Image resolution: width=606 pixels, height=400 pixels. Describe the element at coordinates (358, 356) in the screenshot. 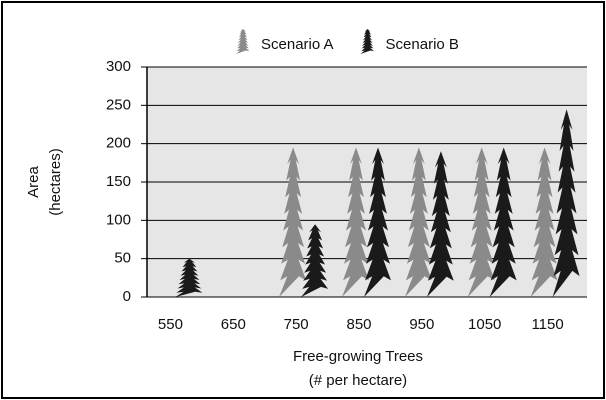

I see `x-axis-title: Free-growing Trees` at that location.